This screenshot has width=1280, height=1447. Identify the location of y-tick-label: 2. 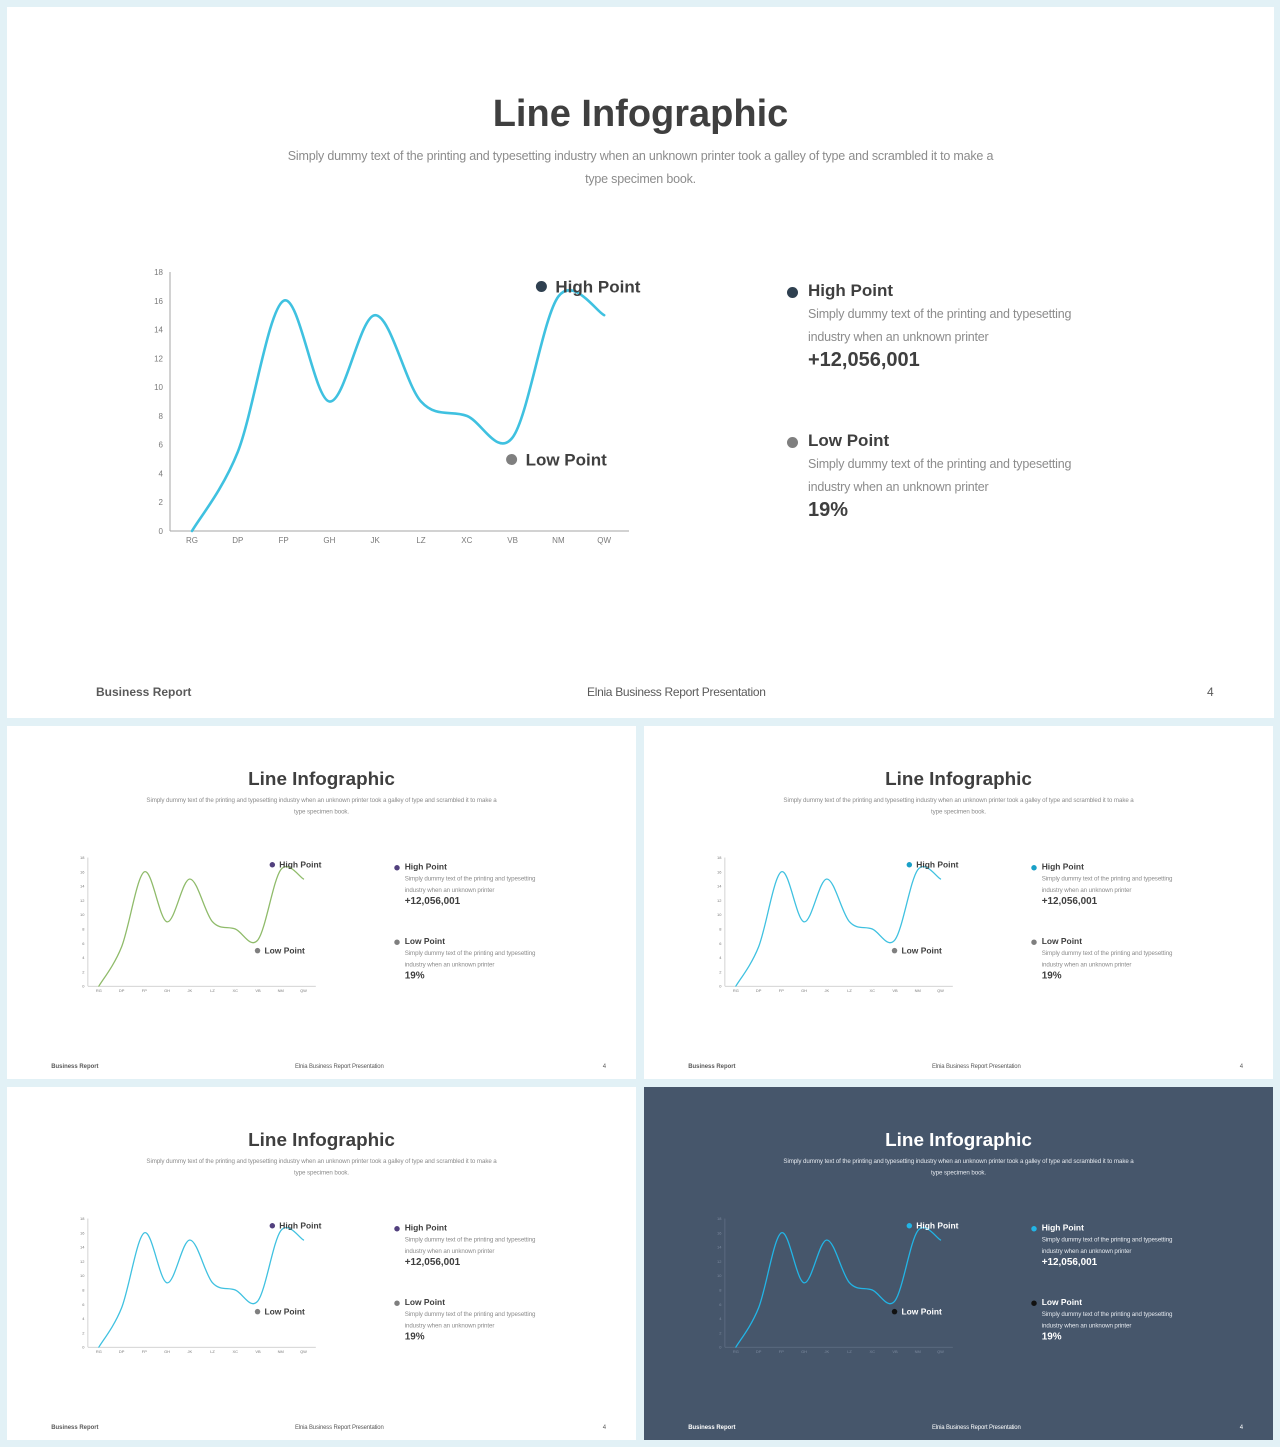
(720, 971).